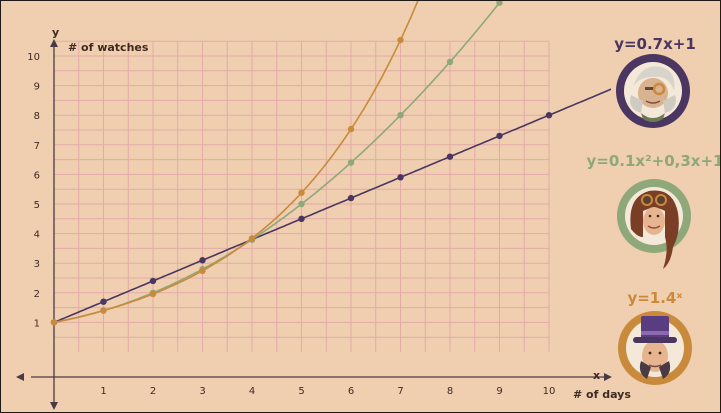  What do you see at coordinates (54, 43) in the screenshot?
I see `y-axis-arrow-icon` at bounding box center [54, 43].